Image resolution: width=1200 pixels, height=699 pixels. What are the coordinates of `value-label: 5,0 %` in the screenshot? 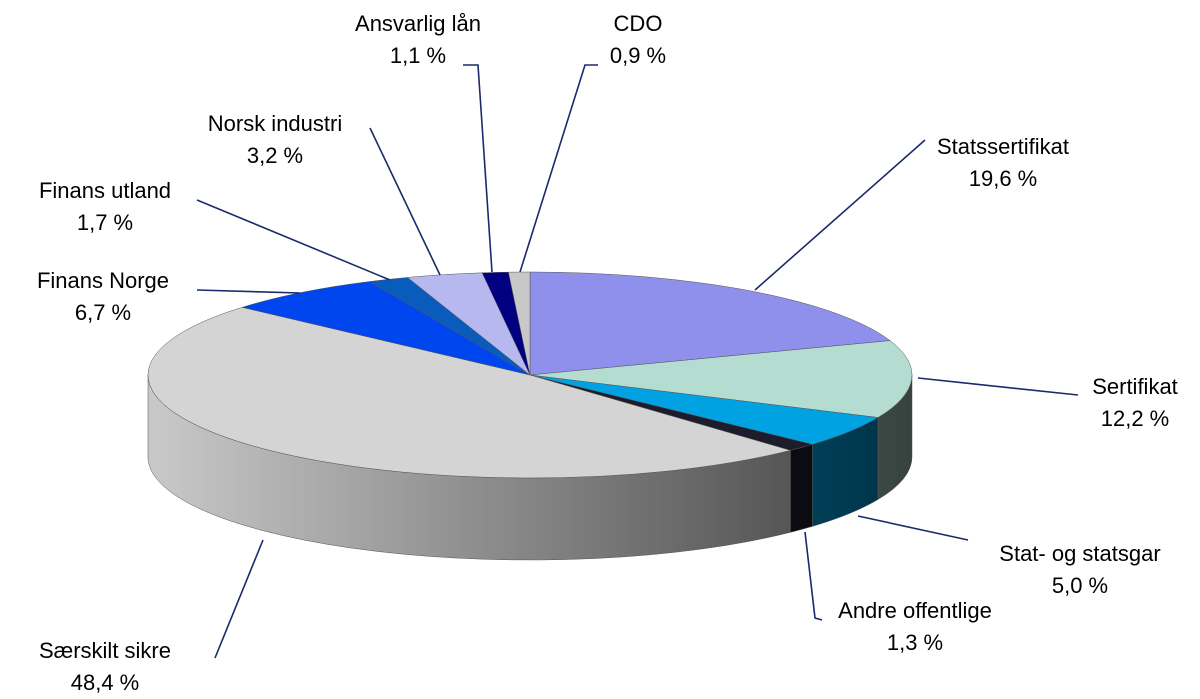 It's located at (1080, 585).